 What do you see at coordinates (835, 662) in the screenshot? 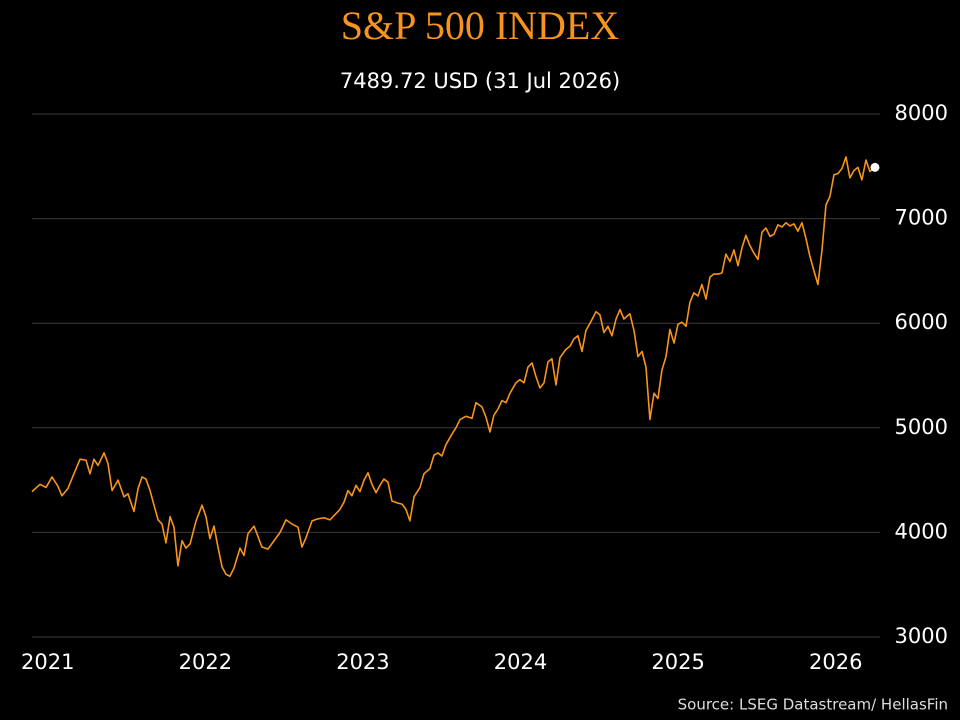
I see `x-tick-label: 2026` at bounding box center [835, 662].